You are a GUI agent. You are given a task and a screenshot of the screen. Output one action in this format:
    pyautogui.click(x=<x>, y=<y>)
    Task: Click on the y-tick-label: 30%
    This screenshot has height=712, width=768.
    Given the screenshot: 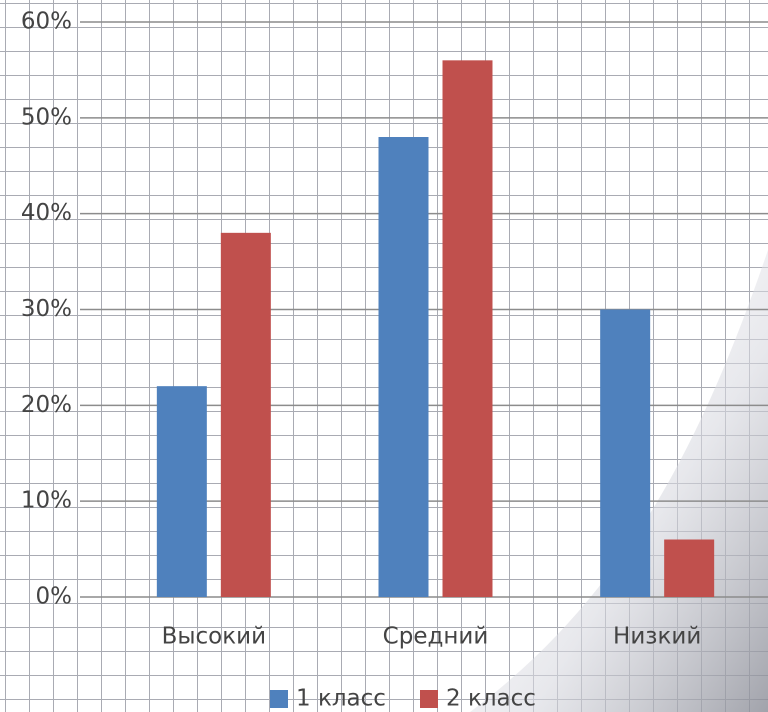 What is the action you would take?
    pyautogui.click(x=46, y=309)
    